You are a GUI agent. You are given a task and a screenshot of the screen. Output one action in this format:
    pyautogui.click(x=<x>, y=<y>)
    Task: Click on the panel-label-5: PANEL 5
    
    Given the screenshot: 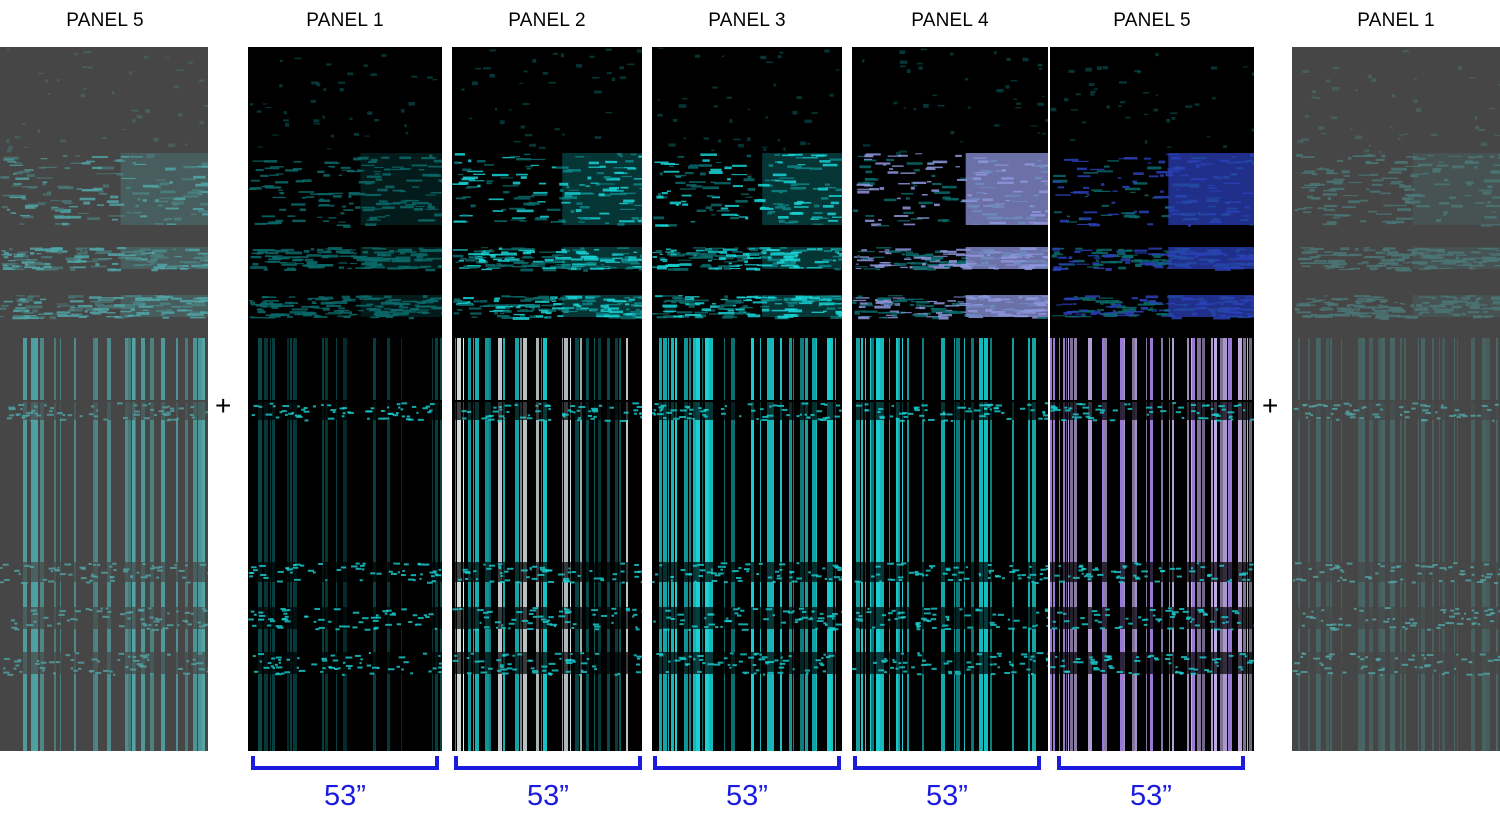 What is the action you would take?
    pyautogui.click(x=1152, y=20)
    